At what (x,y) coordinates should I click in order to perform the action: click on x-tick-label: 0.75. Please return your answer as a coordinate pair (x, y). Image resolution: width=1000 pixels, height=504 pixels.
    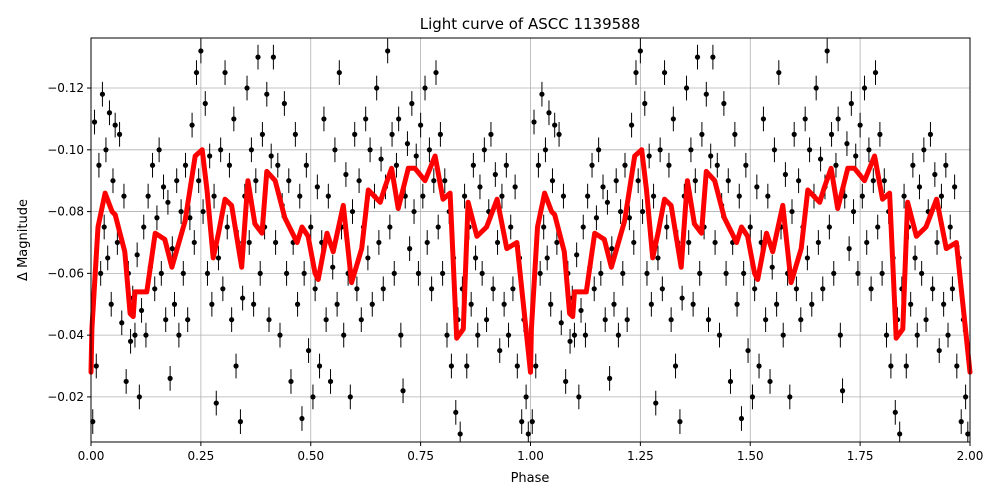
    Looking at the image, I should click on (420, 456).